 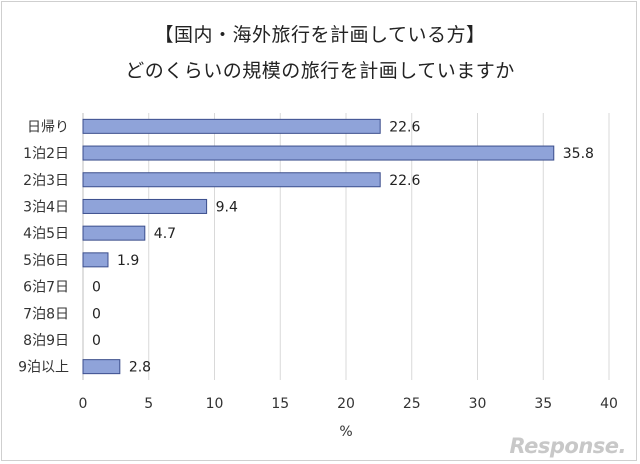 I want to click on category-label: 3泊4日, so click(x=46, y=207).